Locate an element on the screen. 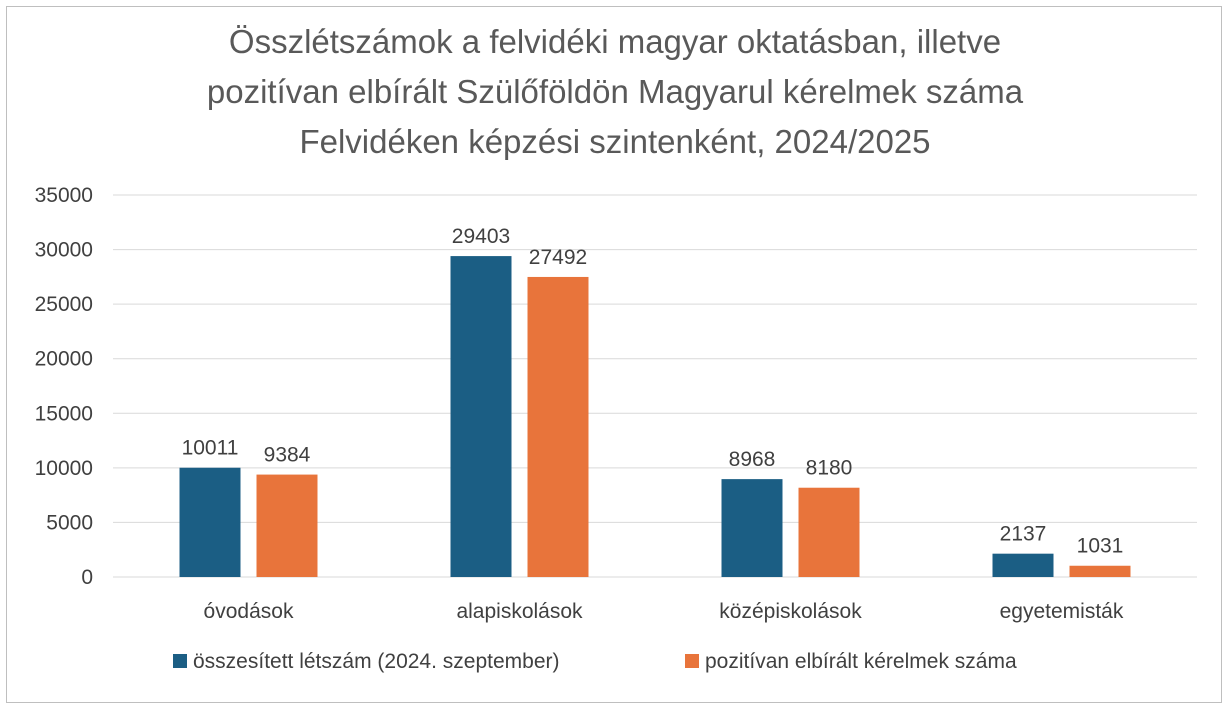  data-label: 1031 is located at coordinates (1100, 546).